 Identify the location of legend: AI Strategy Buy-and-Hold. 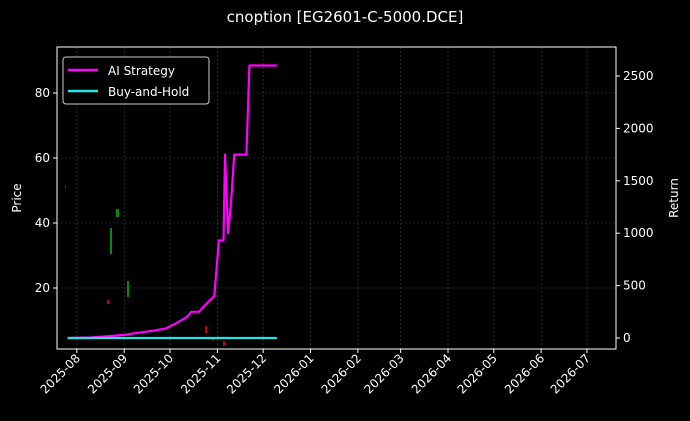
(136, 80).